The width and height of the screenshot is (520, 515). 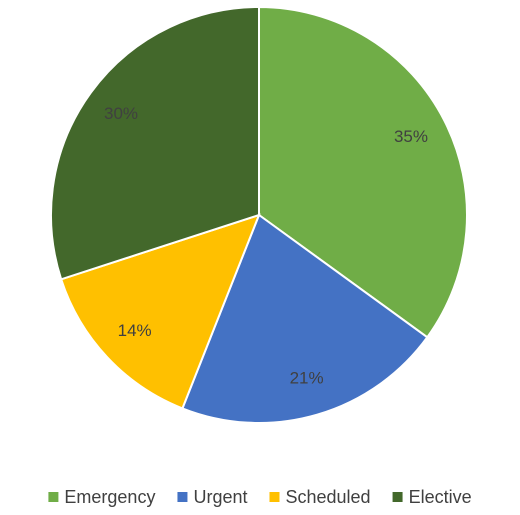 What do you see at coordinates (220, 497) in the screenshot?
I see `legend-label: Urgent` at bounding box center [220, 497].